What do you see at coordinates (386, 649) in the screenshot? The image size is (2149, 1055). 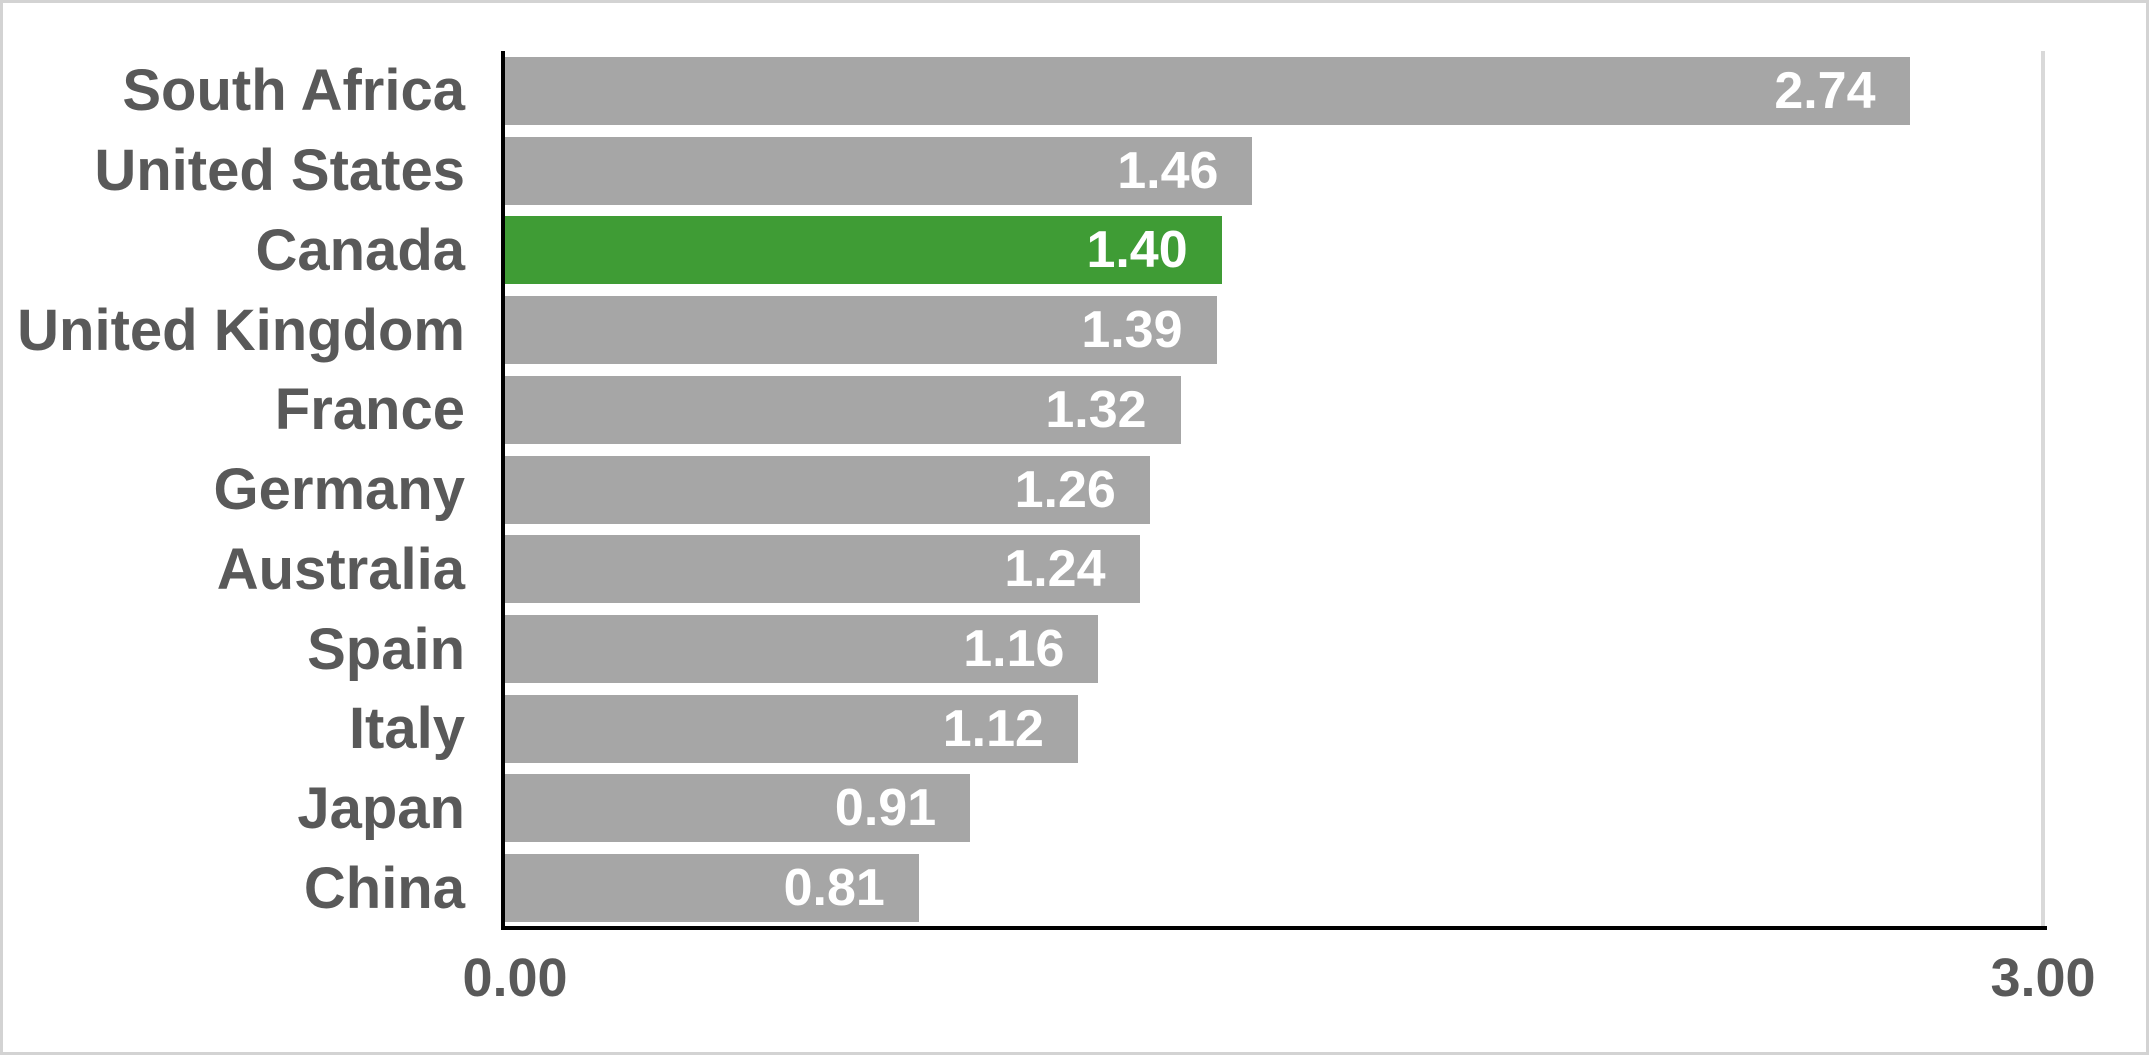 I see `category-label: Spain` at bounding box center [386, 649].